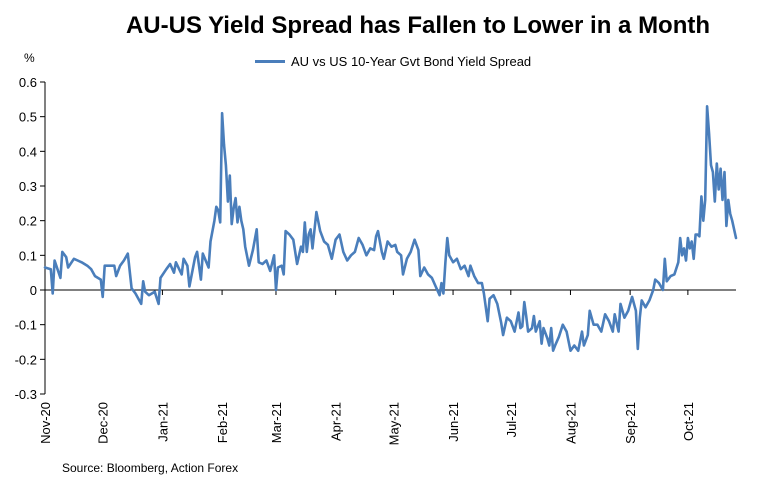 This screenshot has height=486, width=776. Describe the element at coordinates (393, 423) in the screenshot. I see `x-tick-label: May-21` at that location.